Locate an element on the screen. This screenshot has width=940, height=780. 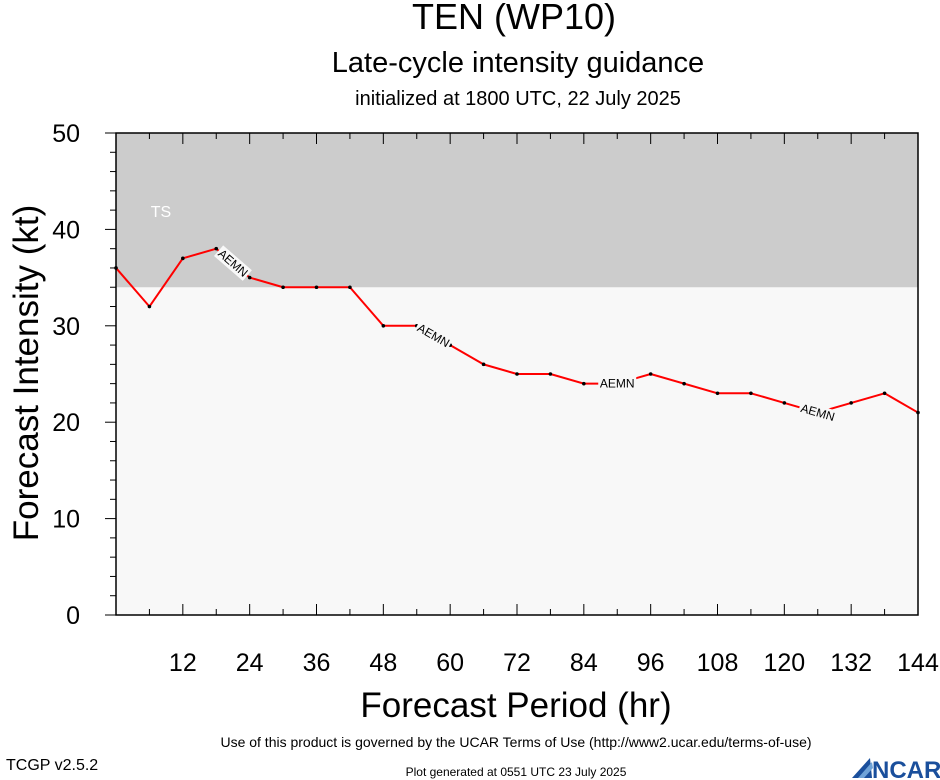
generated-time: Plot generated at 0551 UTC 23 July 2025 is located at coordinates (516, 772).